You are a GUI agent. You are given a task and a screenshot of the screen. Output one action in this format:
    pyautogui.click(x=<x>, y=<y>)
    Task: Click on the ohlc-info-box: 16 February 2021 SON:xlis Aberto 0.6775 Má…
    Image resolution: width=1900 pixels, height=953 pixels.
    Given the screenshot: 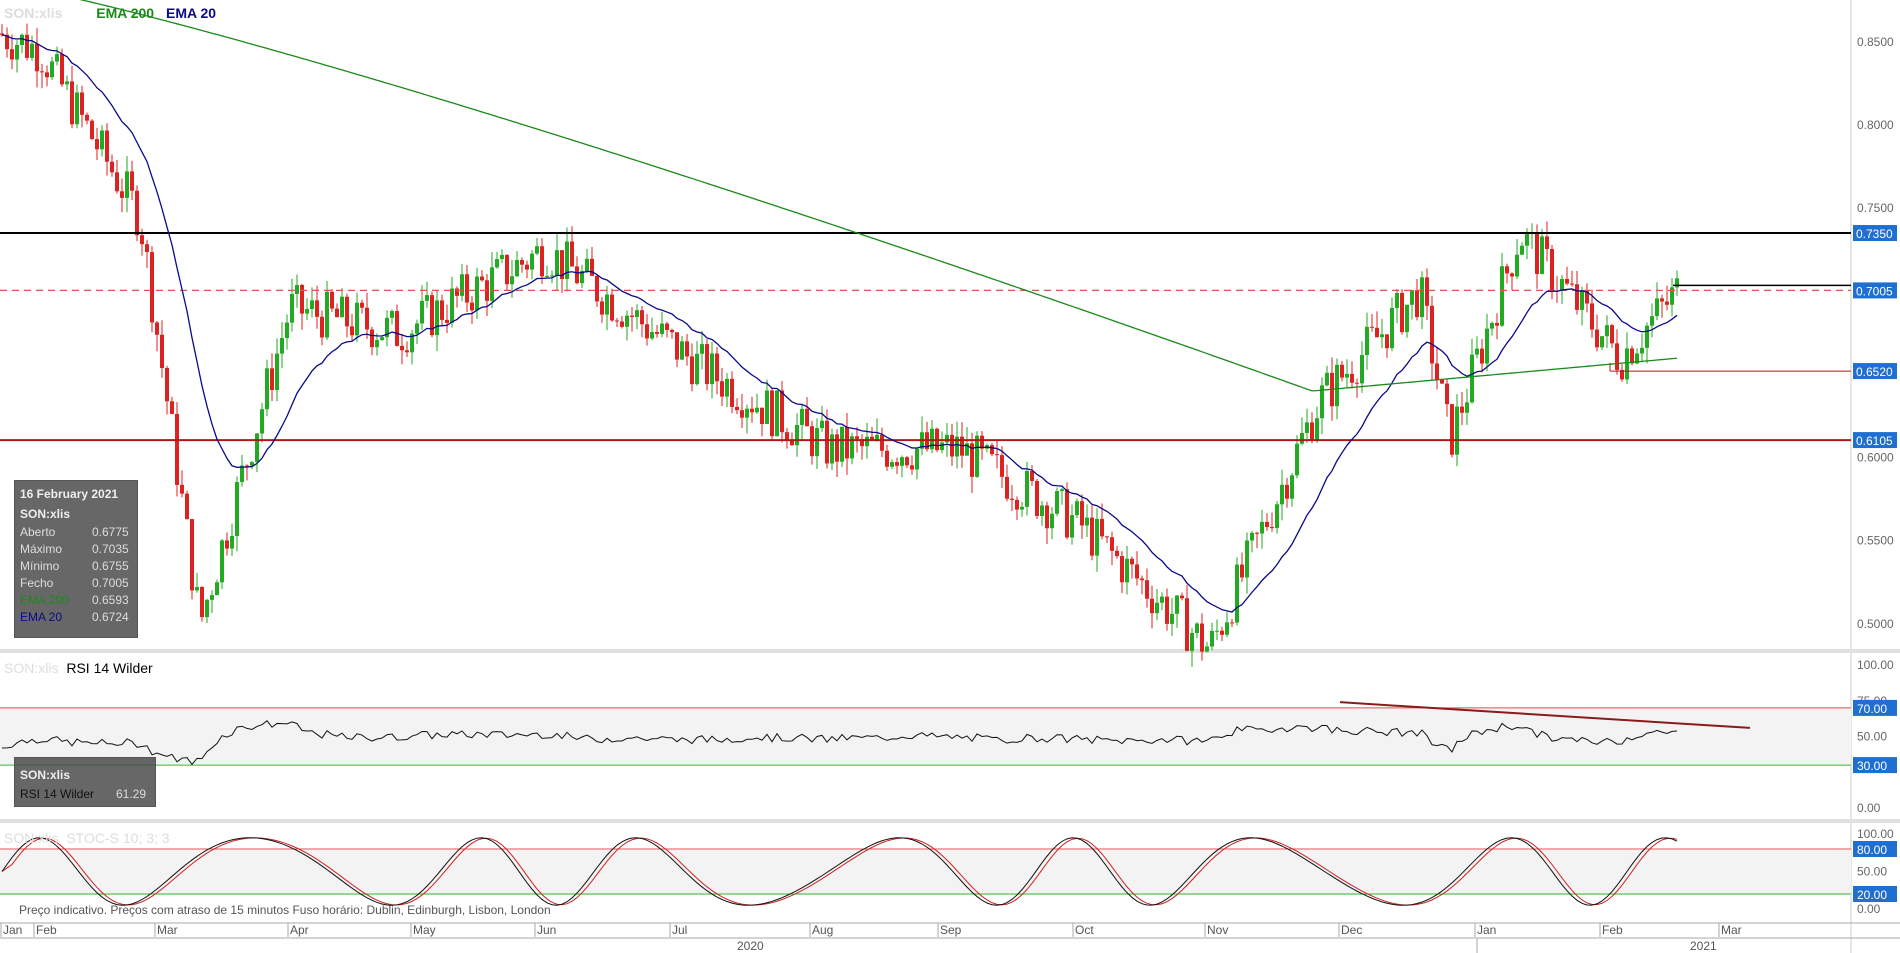 What is the action you would take?
    pyautogui.click(x=76, y=559)
    